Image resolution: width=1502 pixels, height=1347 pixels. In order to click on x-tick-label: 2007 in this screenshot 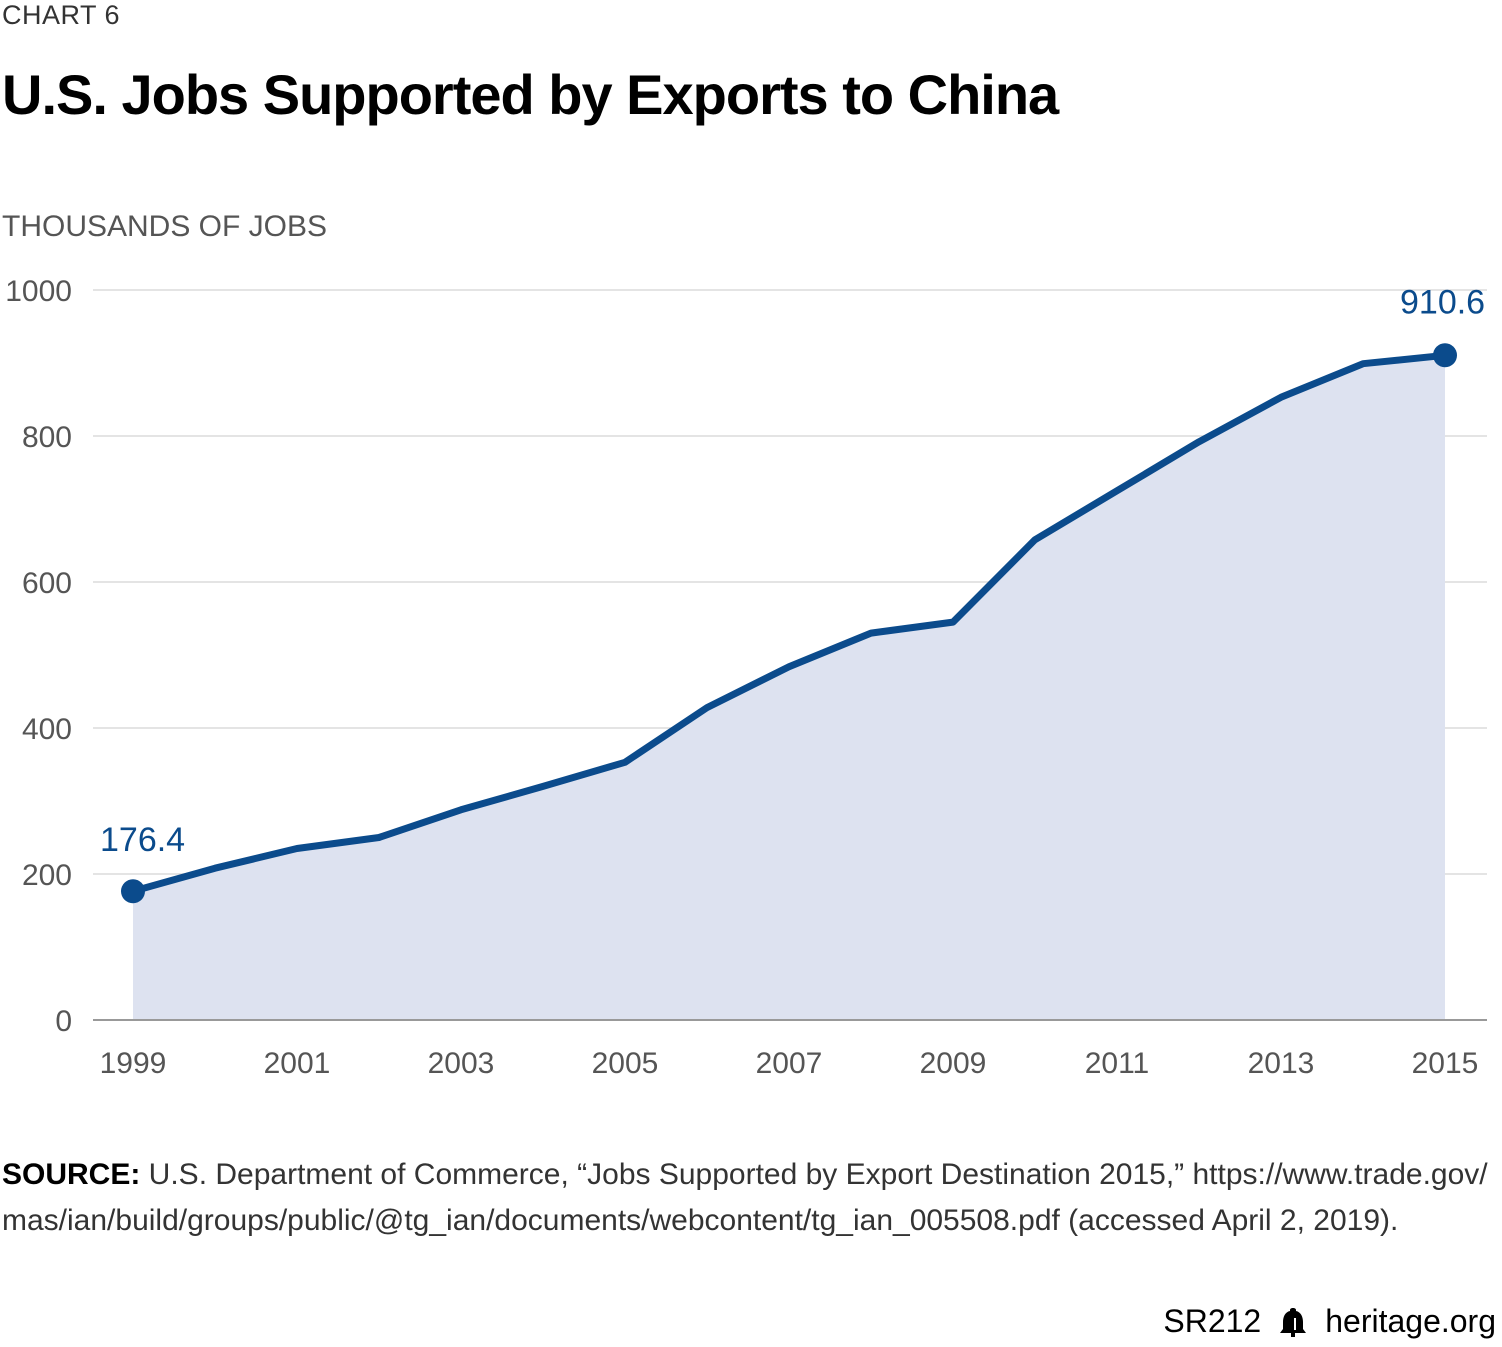, I will do `click(789, 1063)`.